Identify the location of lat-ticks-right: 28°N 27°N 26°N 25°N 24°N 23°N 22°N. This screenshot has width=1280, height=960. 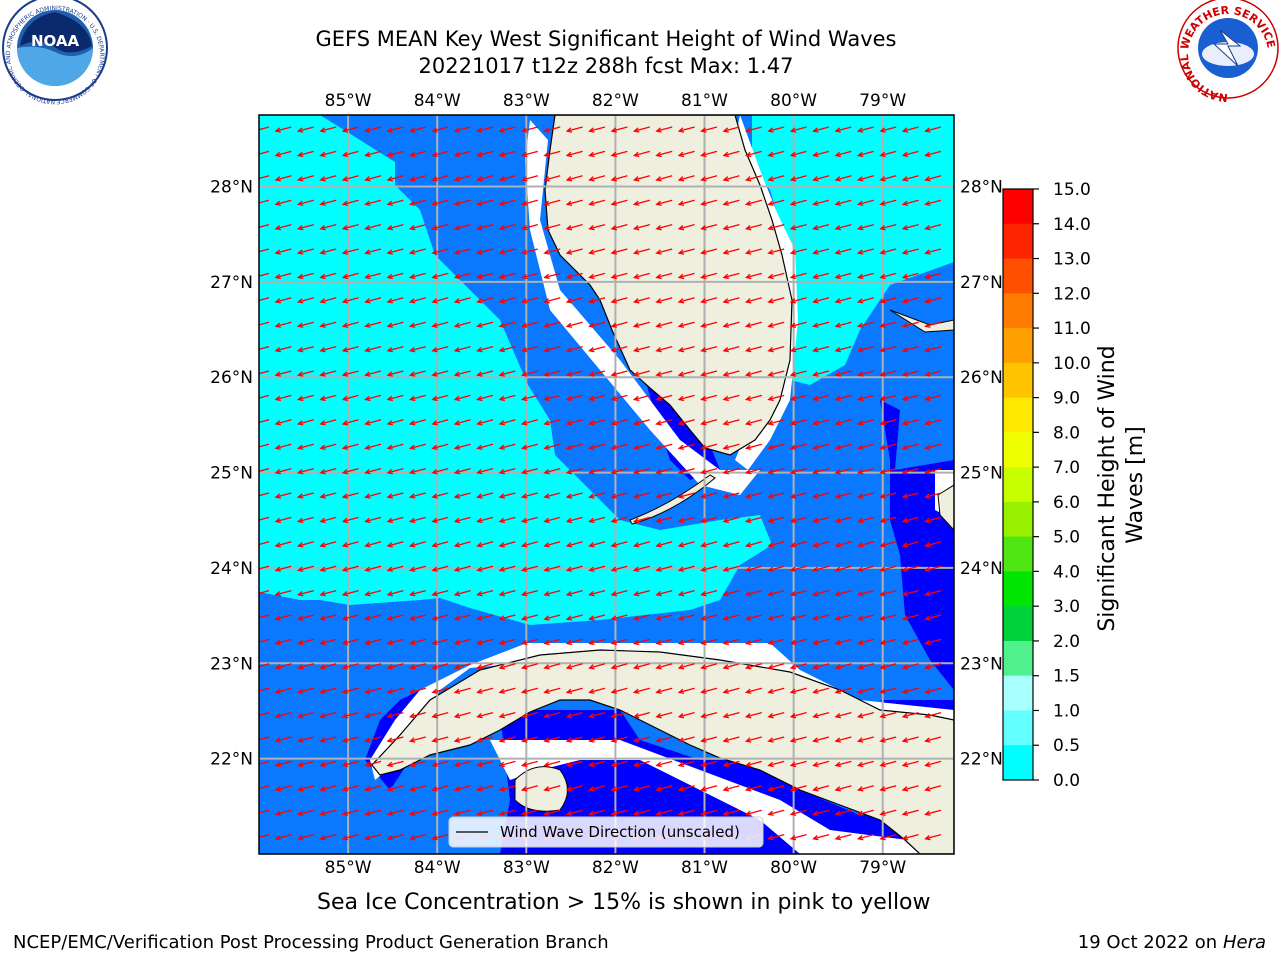
(981, 474).